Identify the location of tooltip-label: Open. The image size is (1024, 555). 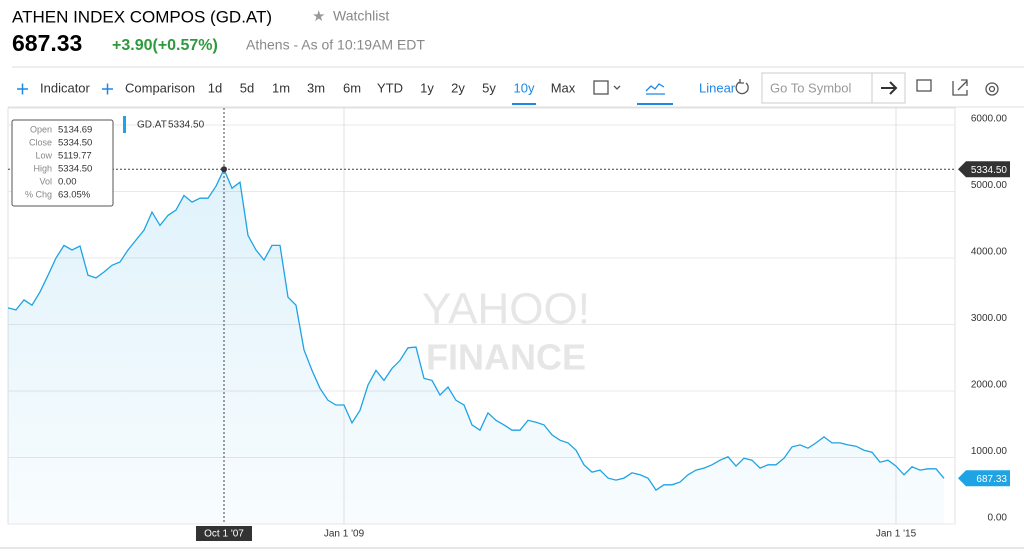
(41, 129).